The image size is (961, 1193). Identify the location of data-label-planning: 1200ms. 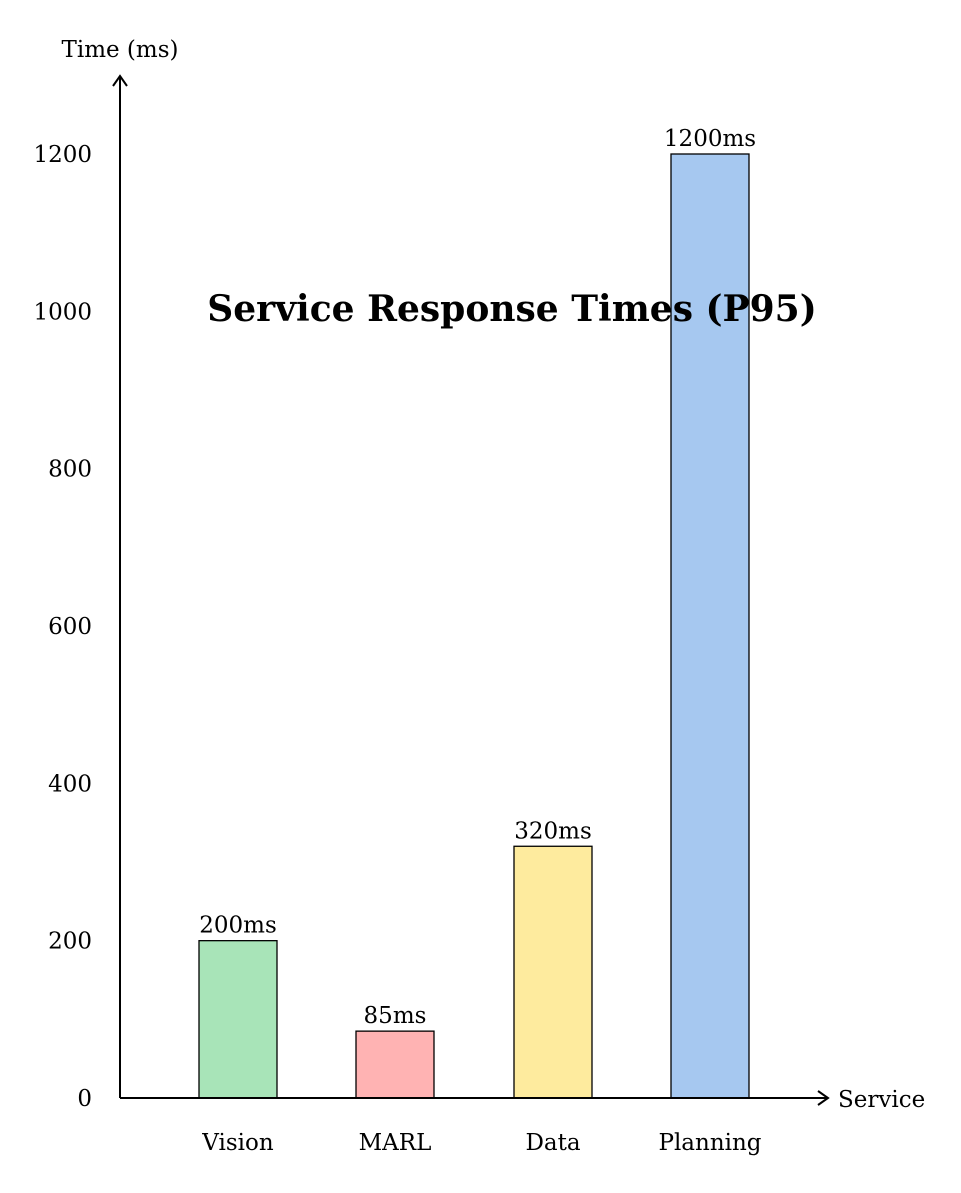
(710, 139).